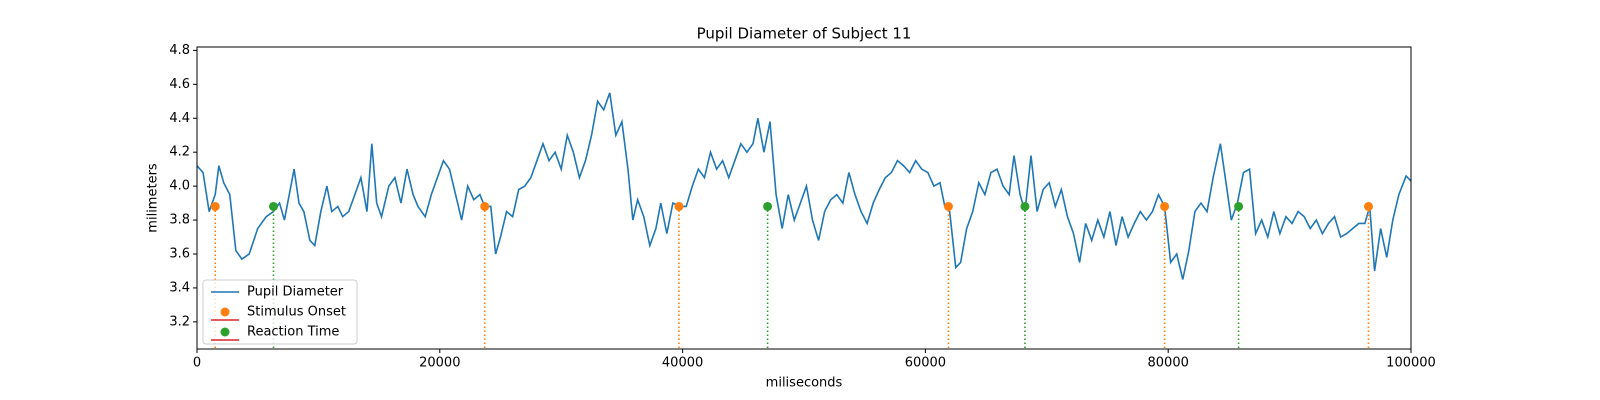  What do you see at coordinates (197, 363) in the screenshot?
I see `x-tick-label: 0` at bounding box center [197, 363].